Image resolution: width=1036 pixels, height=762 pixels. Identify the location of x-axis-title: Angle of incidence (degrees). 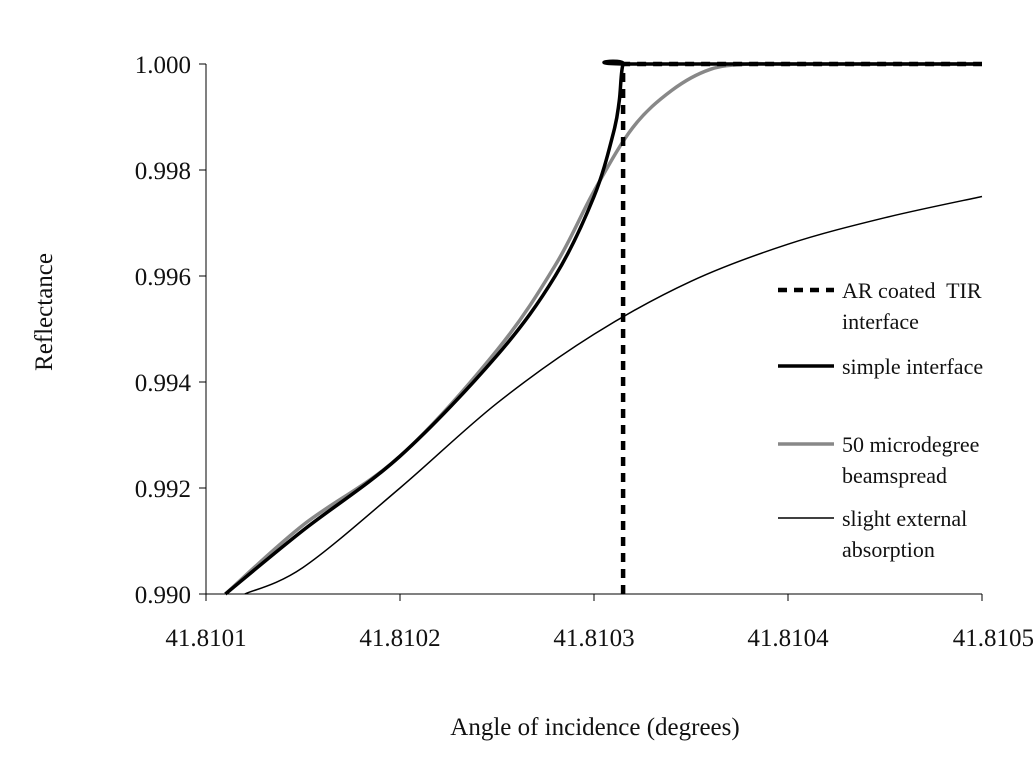
(594, 727).